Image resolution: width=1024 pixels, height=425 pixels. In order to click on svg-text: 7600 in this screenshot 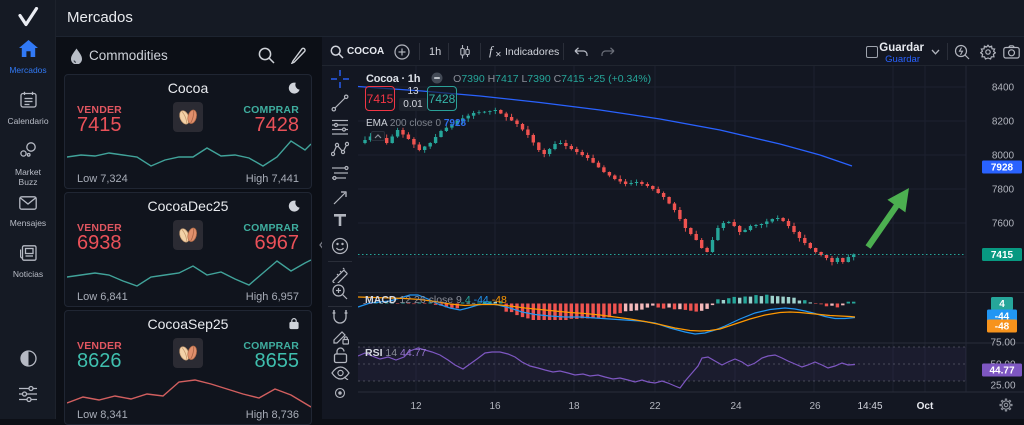, I will do `click(1003, 224)`.